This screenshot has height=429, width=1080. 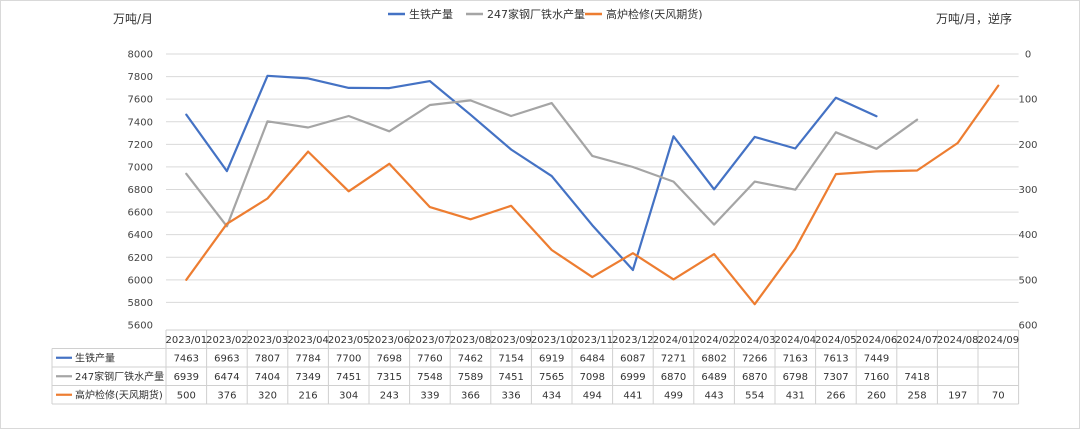 I want to click on right-tick-label: 600, so click(x=1027, y=326).